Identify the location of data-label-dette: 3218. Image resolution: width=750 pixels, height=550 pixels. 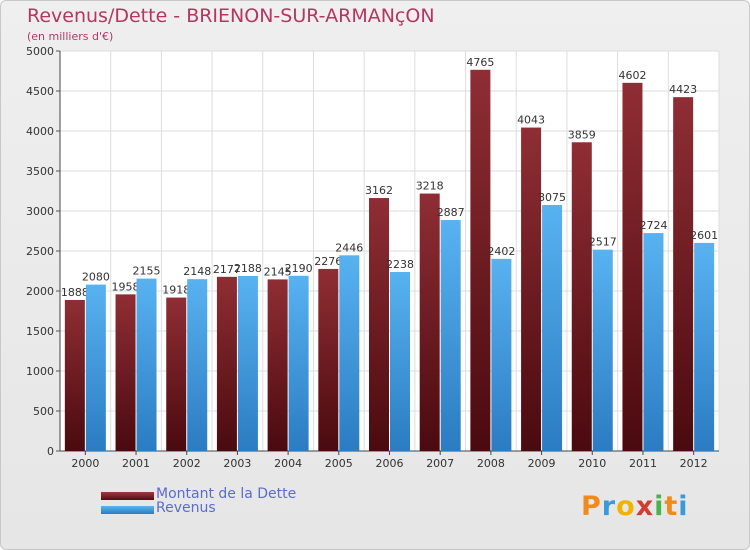
(430, 186).